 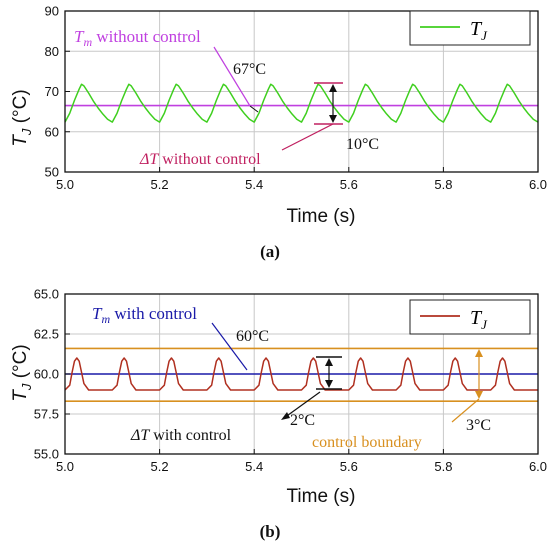 I want to click on panel-b-tm-label: Tm with control, so click(x=144, y=315).